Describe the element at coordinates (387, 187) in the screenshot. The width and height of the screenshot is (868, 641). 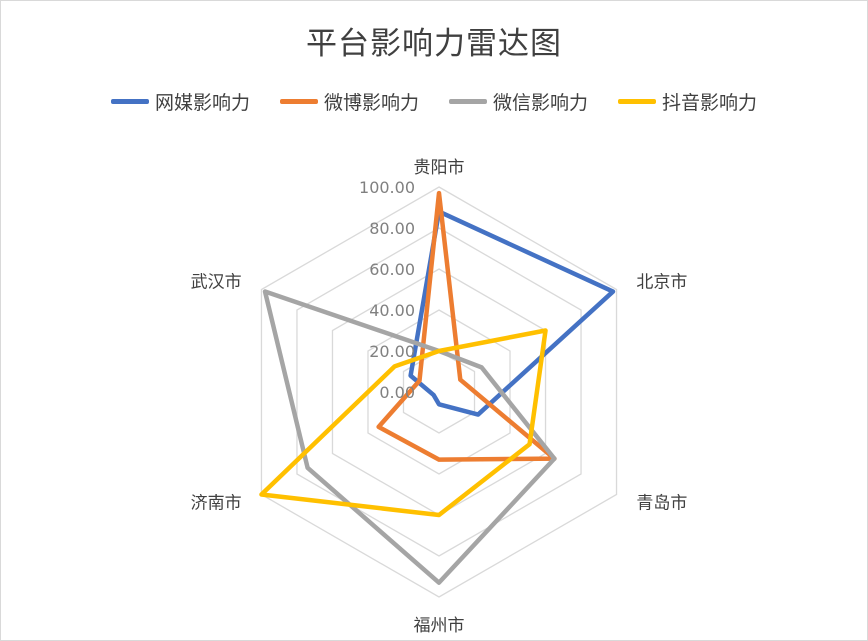
I see `tick-label: 100.00` at that location.